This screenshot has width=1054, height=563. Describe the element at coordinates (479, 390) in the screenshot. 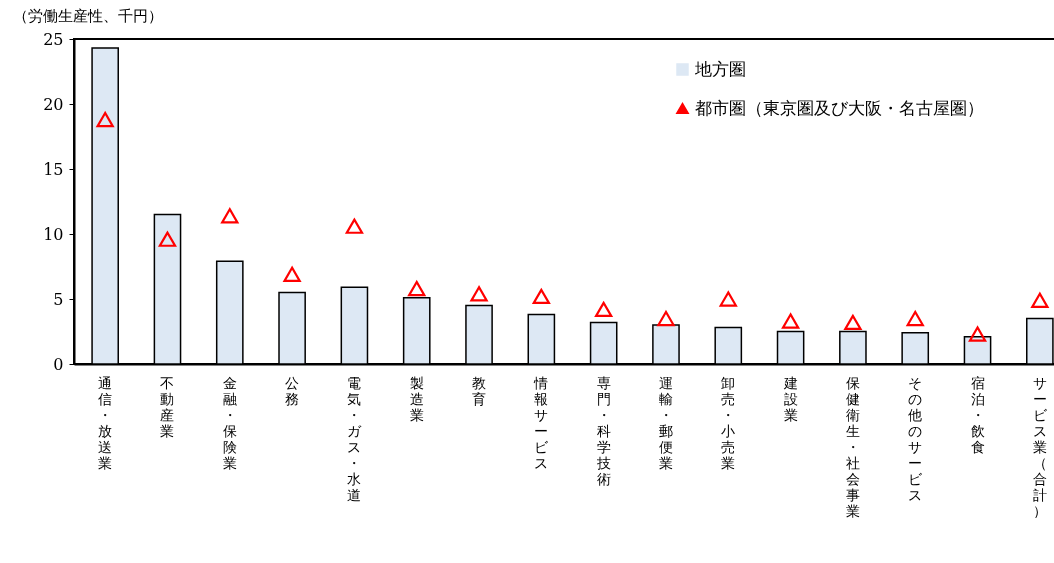

I see `x-tick-label: 教育` at that location.